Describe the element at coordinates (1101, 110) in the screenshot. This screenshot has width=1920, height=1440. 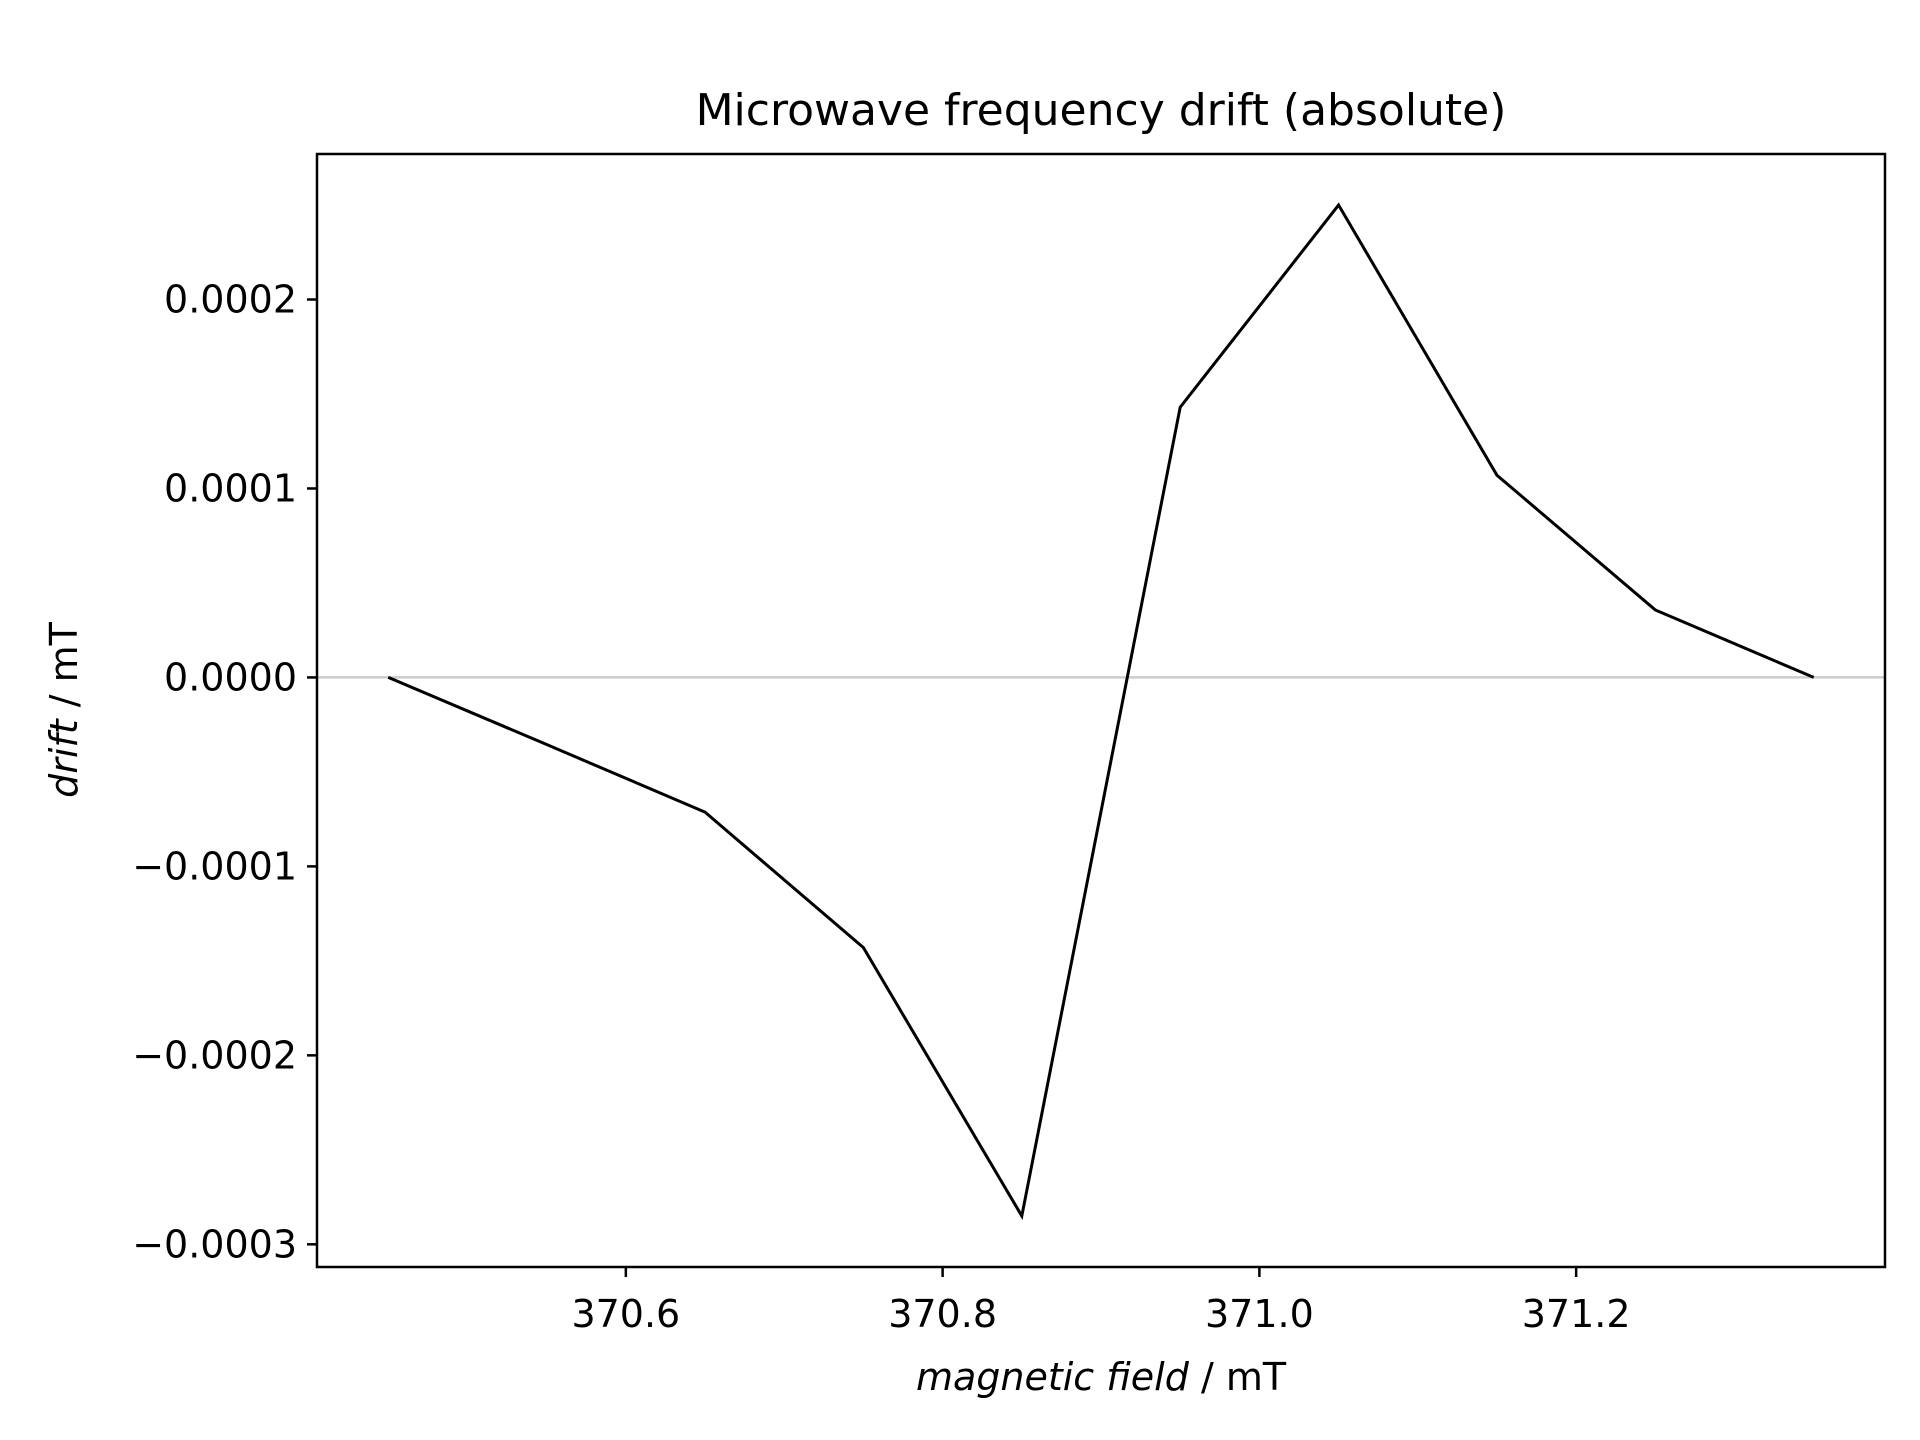
I see `chart-title: Microwave frequency drift (absolute)` at that location.